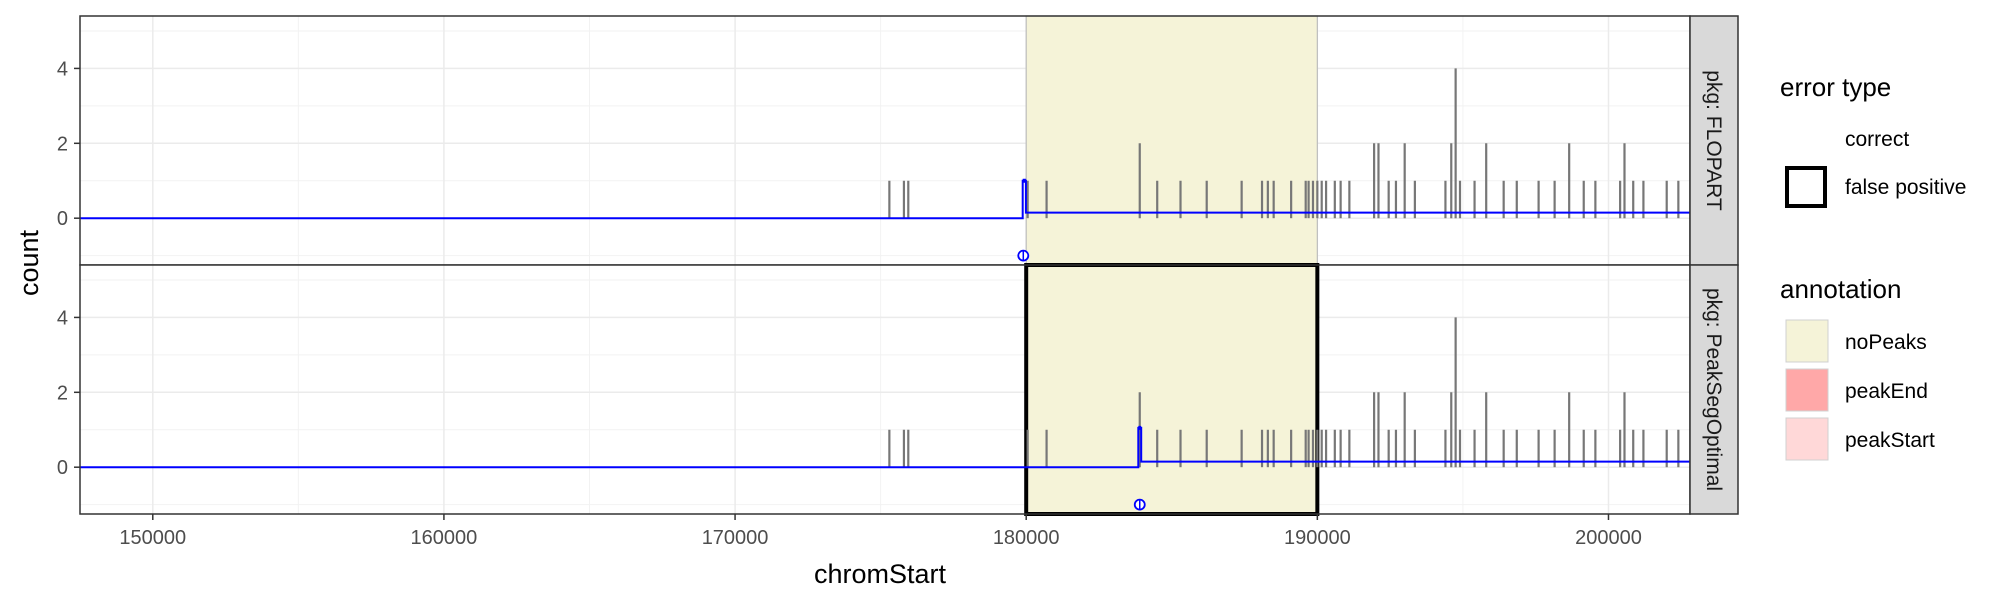 This screenshot has height=600, width=2000. Describe the element at coordinates (1840, 289) in the screenshot. I see `legend-annotation-title: annotation` at that location.